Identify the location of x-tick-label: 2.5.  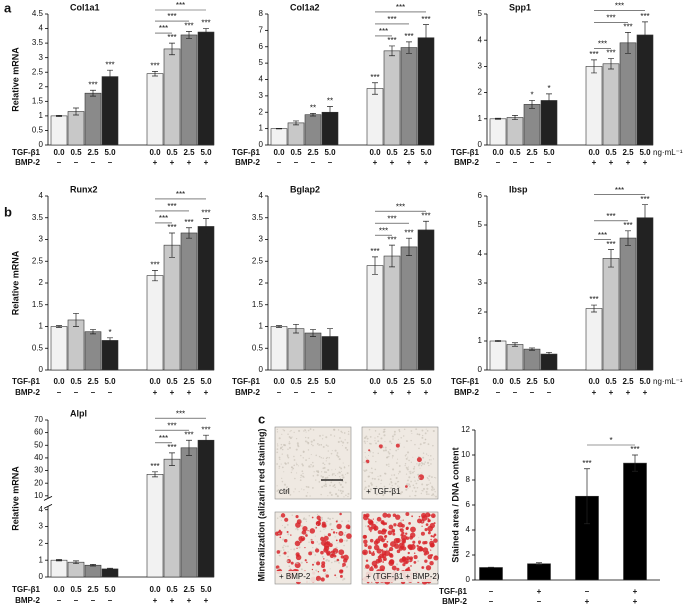
(93, 152).